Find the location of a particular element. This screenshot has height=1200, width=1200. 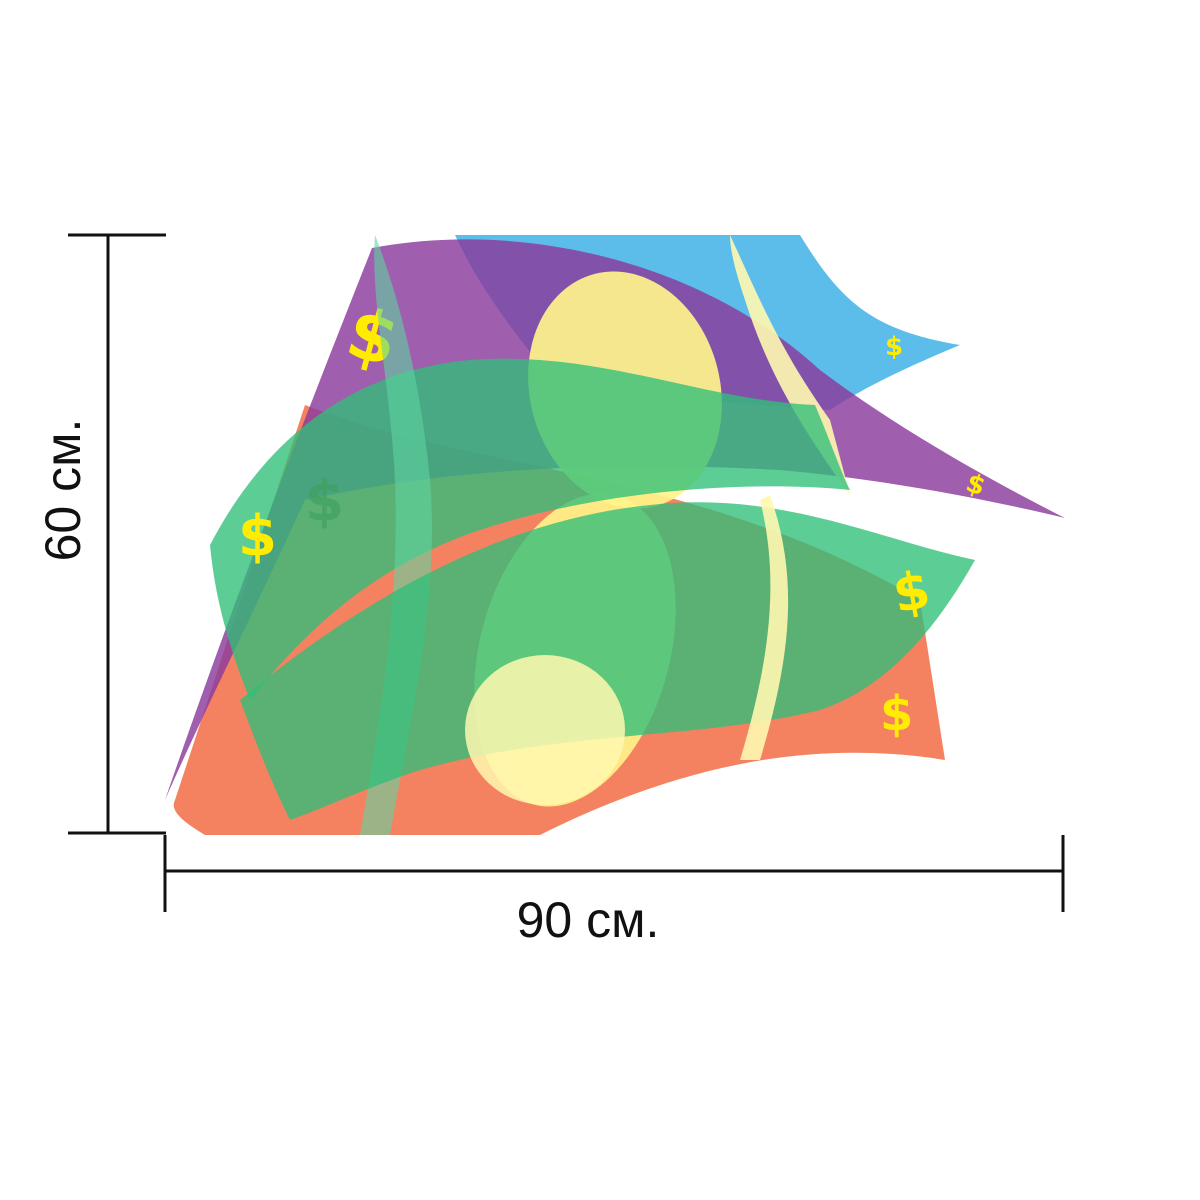

height-dimension is located at coordinates (117, 534).